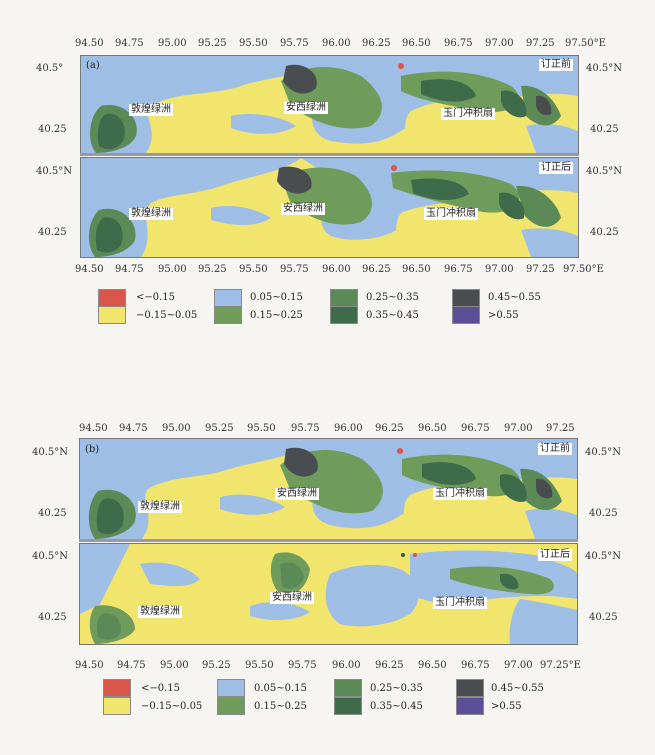  What do you see at coordinates (329, 104) in the screenshot?
I see `map-a-before: (a) 订正前 敦煌绿洲 安西绿洲 玉门冲积扇` at bounding box center [329, 104].